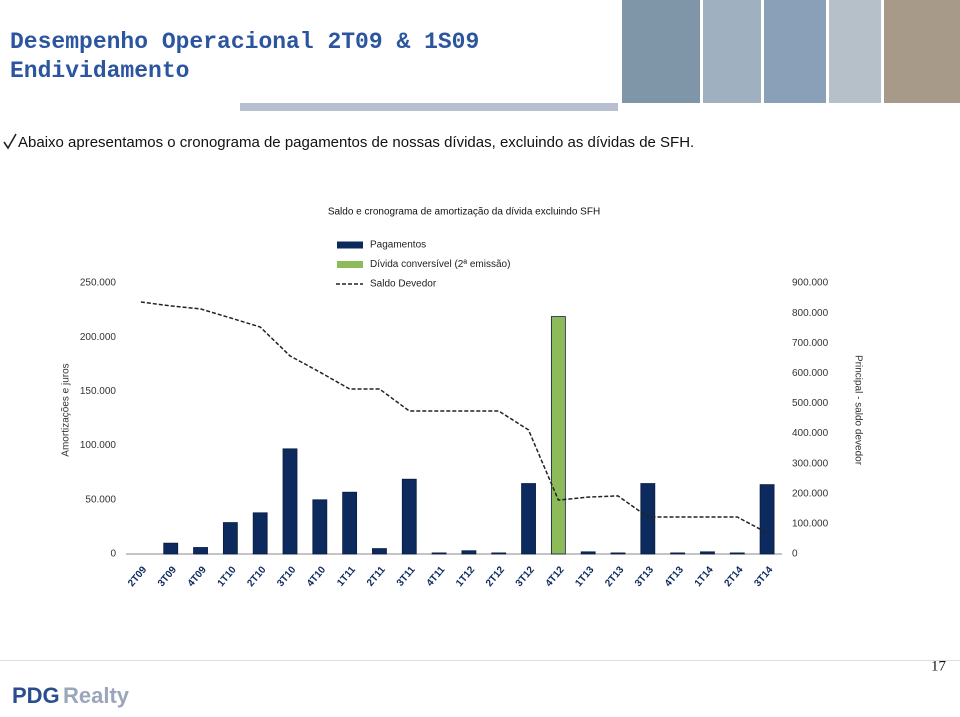 The height and width of the screenshot is (717, 960). What do you see at coordinates (429, 107) in the screenshot?
I see `header-bar` at bounding box center [429, 107].